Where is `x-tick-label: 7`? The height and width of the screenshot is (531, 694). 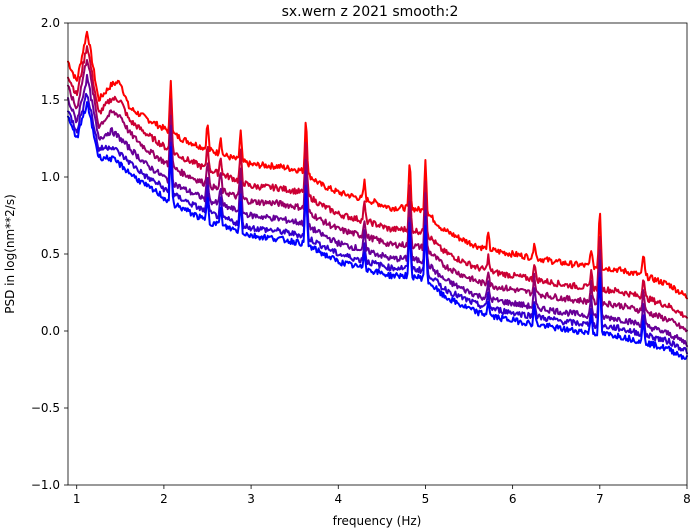 x-tick-label: 7 is located at coordinates (600, 499).